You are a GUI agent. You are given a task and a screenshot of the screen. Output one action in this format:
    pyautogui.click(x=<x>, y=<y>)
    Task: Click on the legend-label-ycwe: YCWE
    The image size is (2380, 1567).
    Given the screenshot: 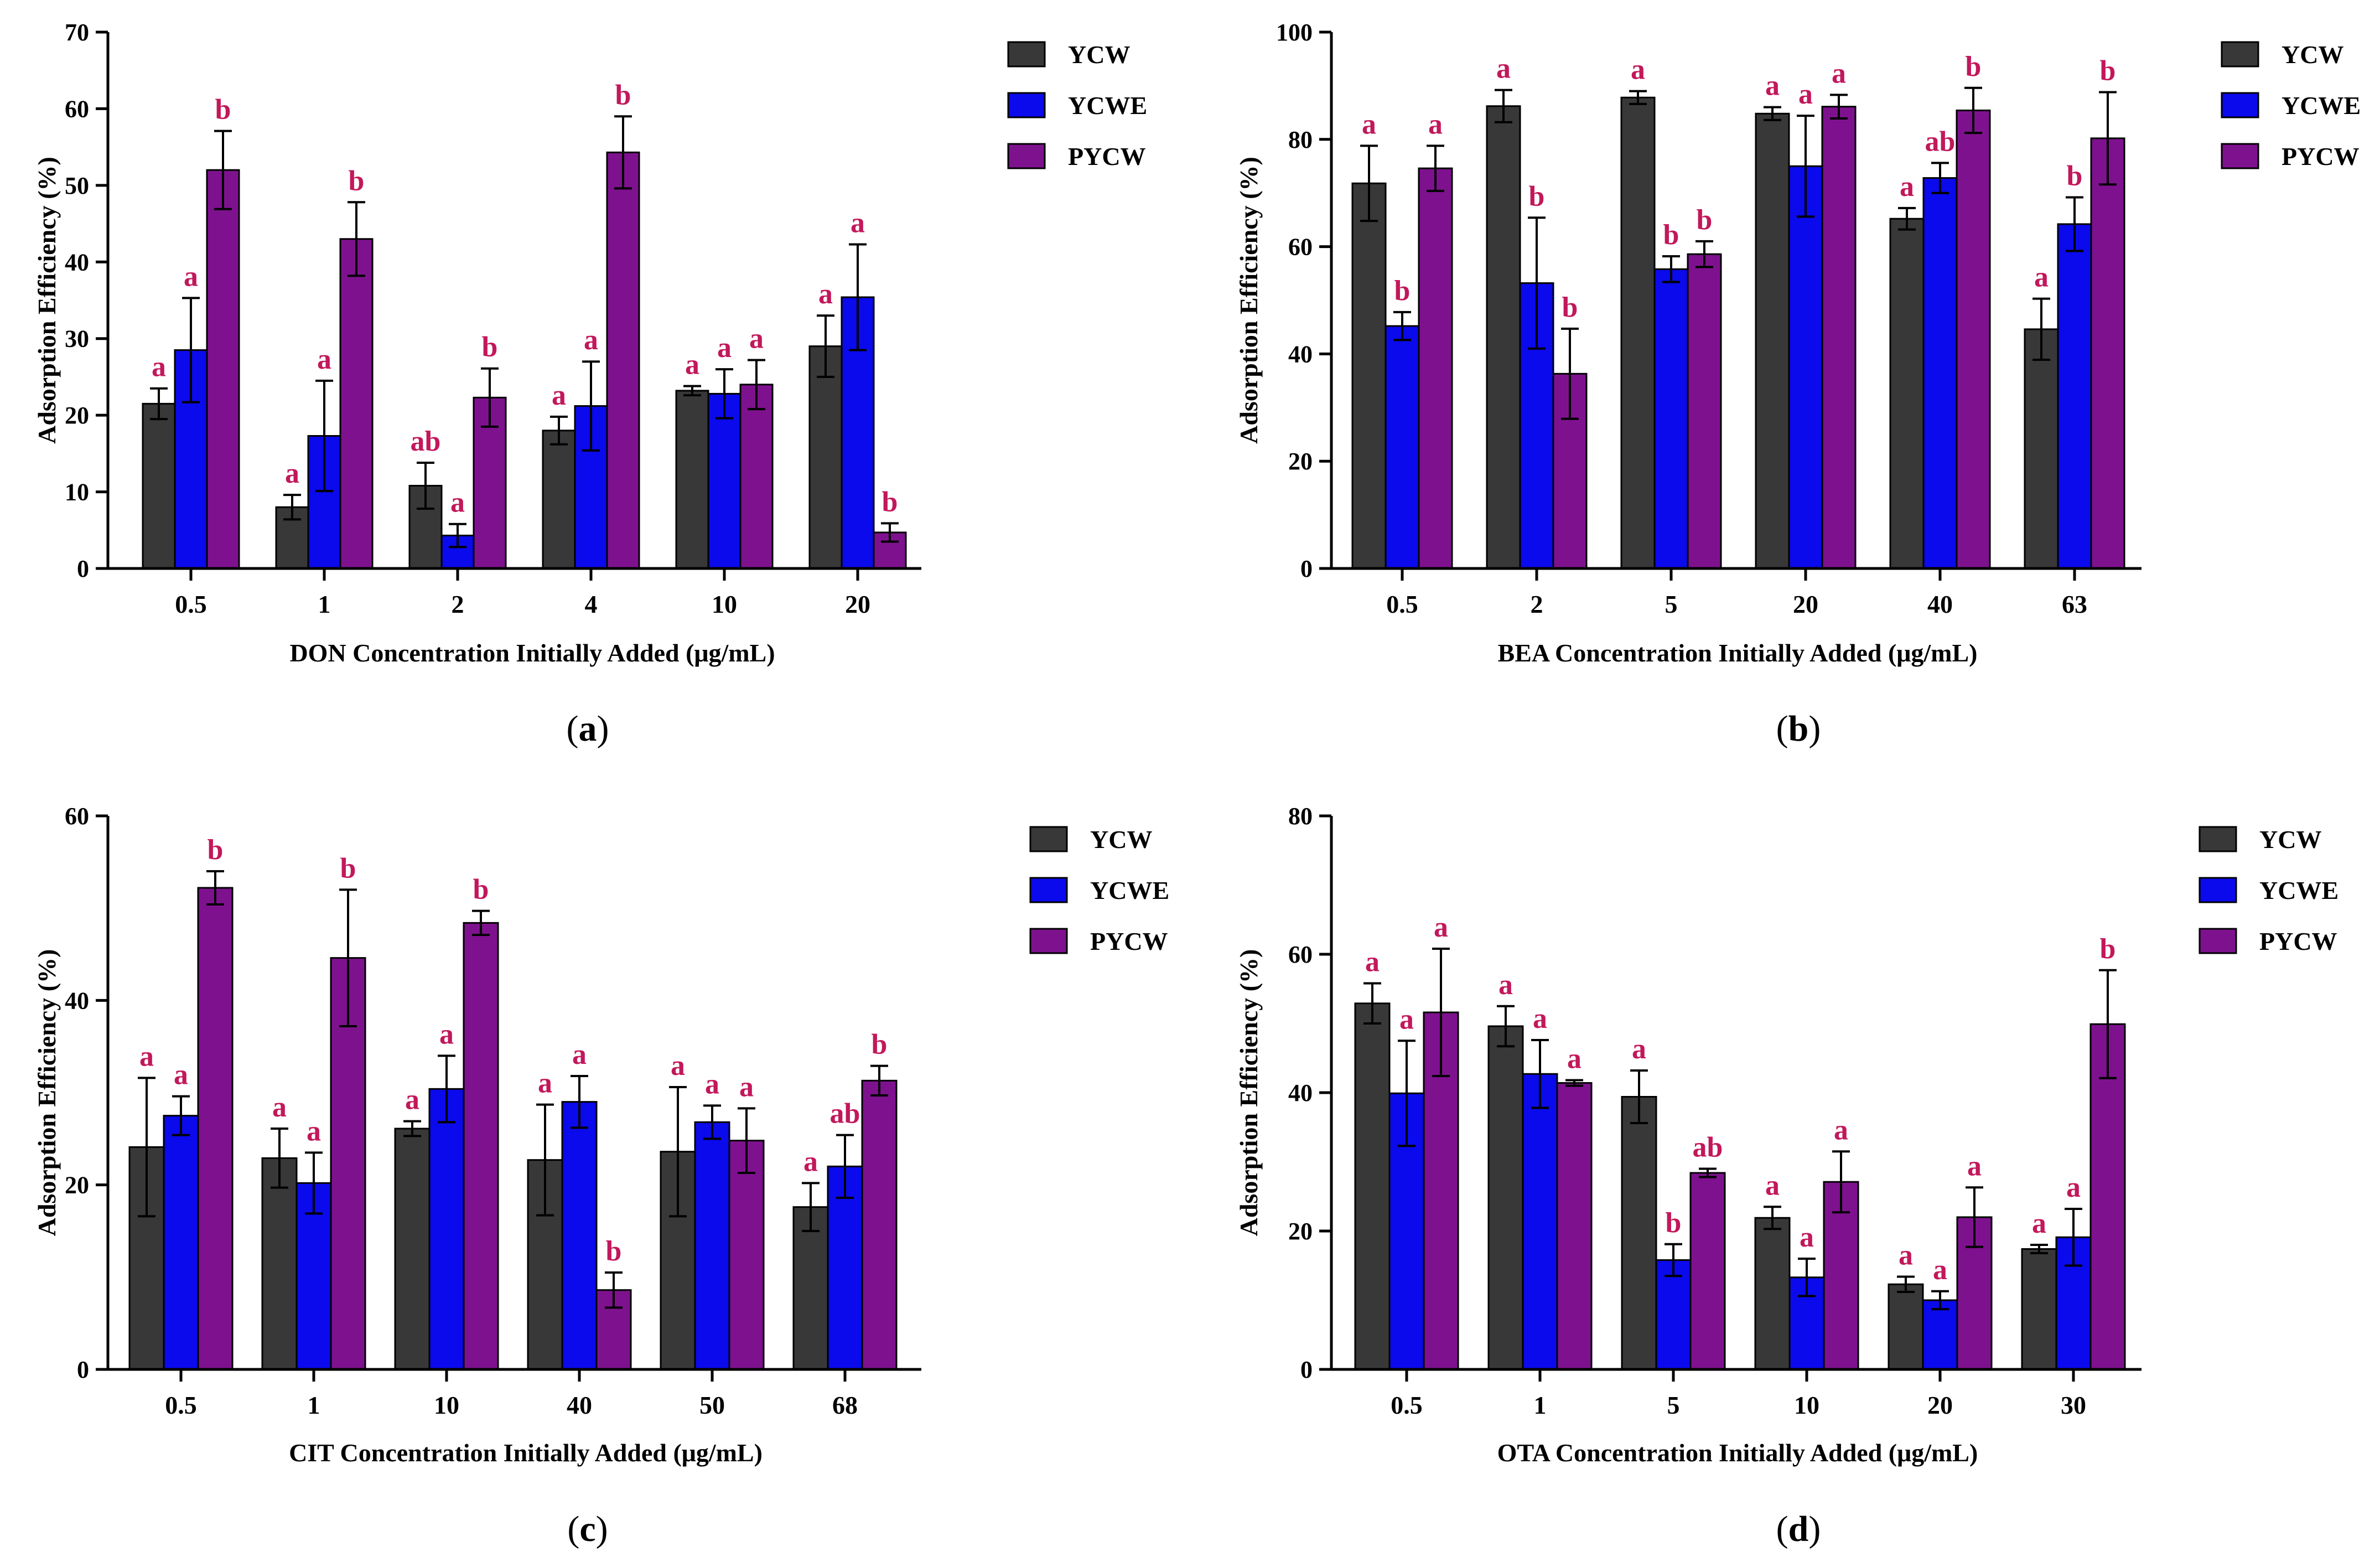 What is the action you would take?
    pyautogui.click(x=2299, y=890)
    